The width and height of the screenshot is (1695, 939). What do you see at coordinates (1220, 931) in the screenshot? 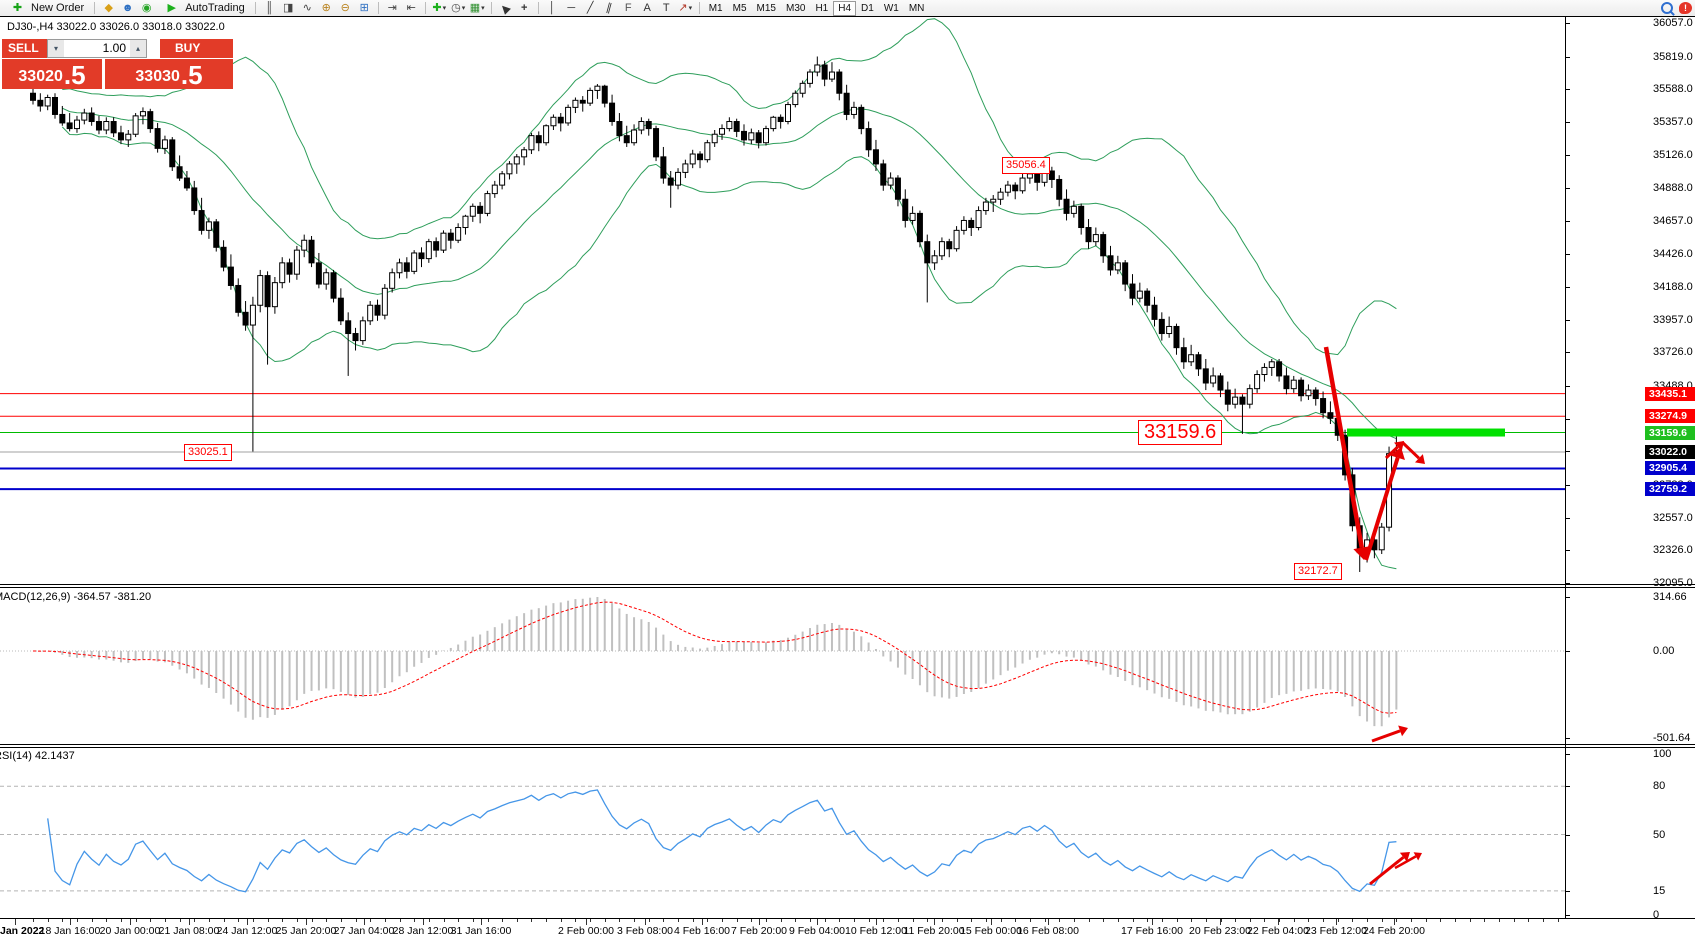
I see `time-tick-label: 20 Feb 23:00` at bounding box center [1220, 931].